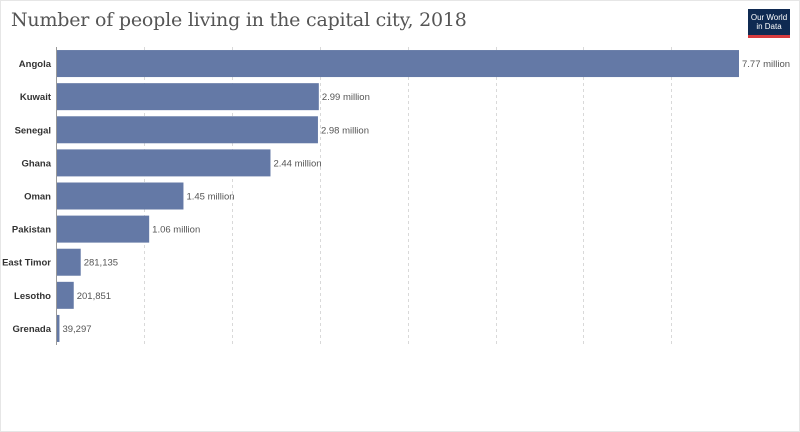  Describe the element at coordinates (346, 97) in the screenshot. I see `value-label: 2.99 million` at that location.